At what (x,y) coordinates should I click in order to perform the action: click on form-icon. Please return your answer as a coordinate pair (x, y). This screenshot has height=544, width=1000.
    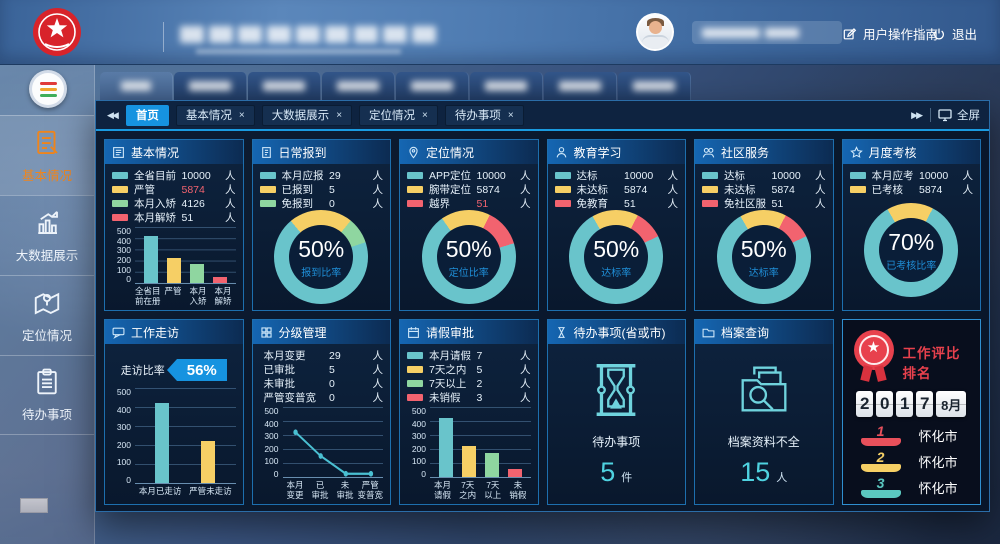
    Looking at the image, I should click on (118, 152).